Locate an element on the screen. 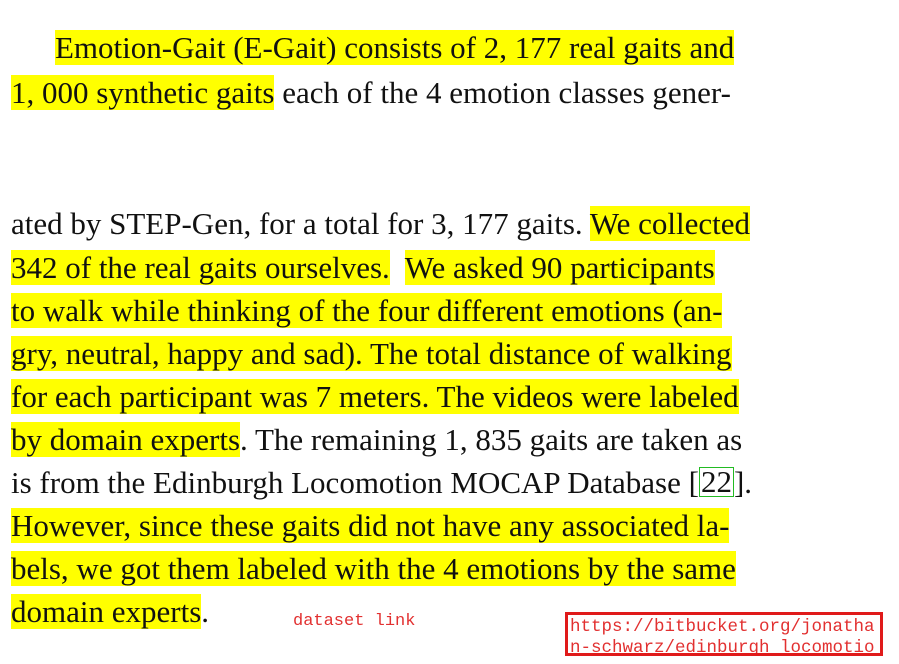 The height and width of the screenshot is (664, 899). text-line-12: domain experts. is located at coordinates (110, 612).